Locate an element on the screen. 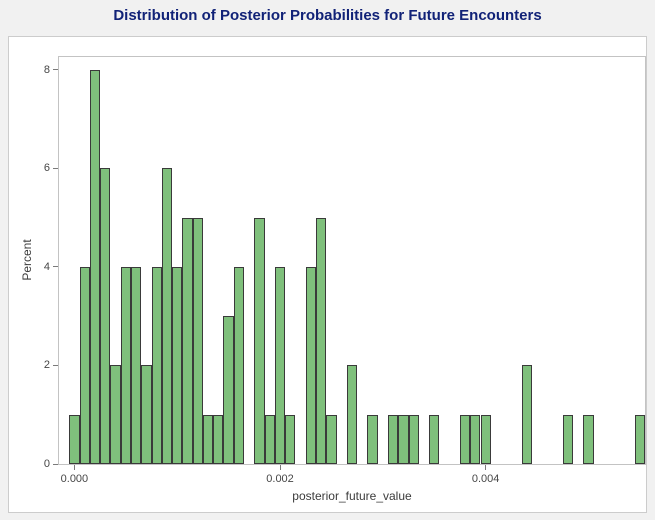  x-axis-label: posterior_future_value is located at coordinates (352, 496).